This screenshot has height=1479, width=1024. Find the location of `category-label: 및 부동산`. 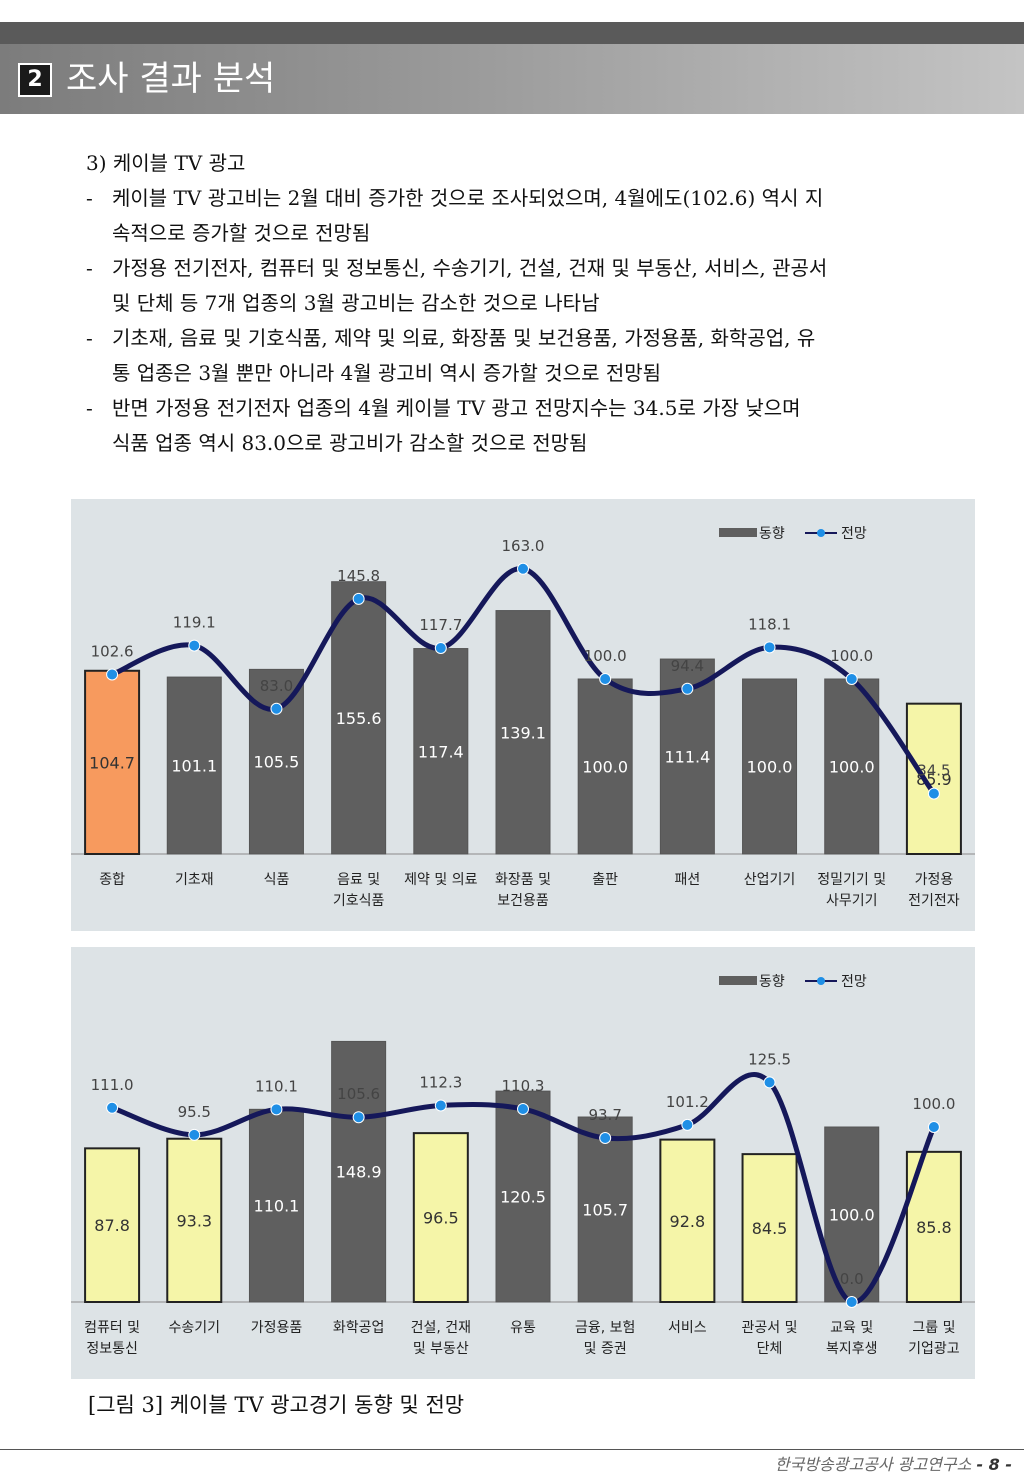

category-label: 및 부동산 is located at coordinates (441, 1349).